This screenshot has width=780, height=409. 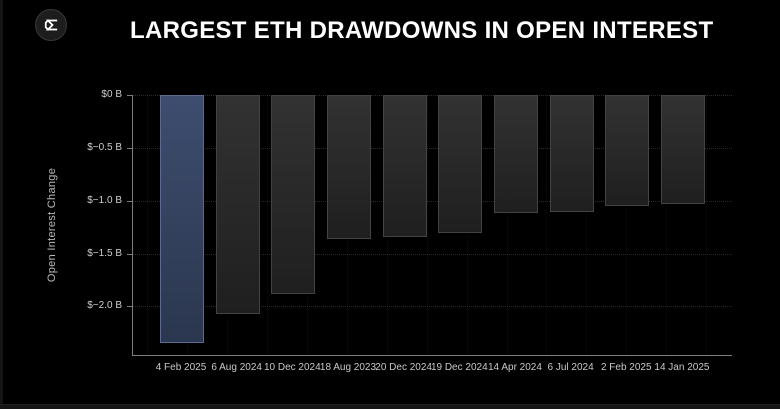 What do you see at coordinates (682, 367) in the screenshot?
I see `x-tick-label: 14 Jan 2025` at bounding box center [682, 367].